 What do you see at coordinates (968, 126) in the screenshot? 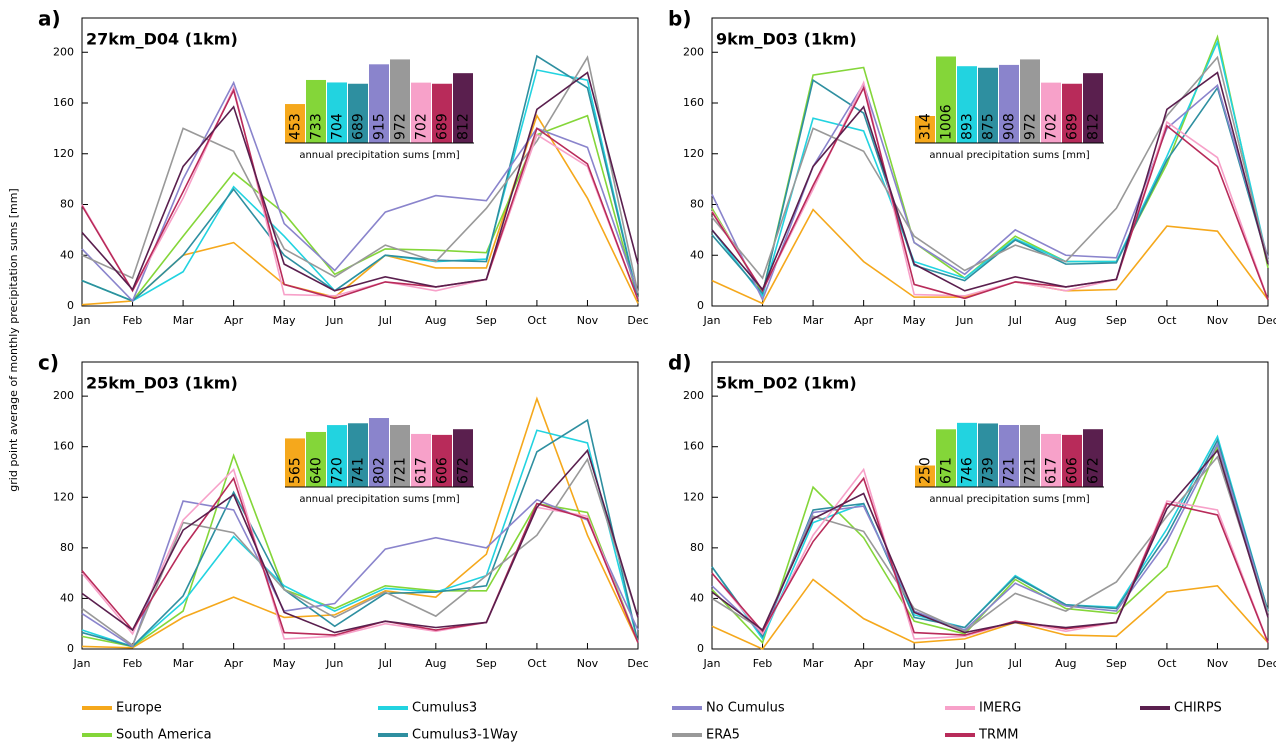
I see `annual-bar-label: 893` at bounding box center [968, 126].